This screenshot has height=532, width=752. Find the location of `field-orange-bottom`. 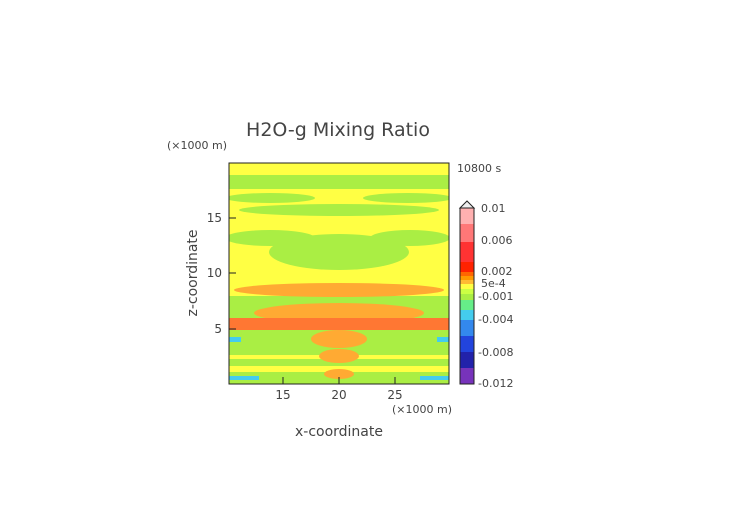

field-orange-bottom is located at coordinates (339, 374).